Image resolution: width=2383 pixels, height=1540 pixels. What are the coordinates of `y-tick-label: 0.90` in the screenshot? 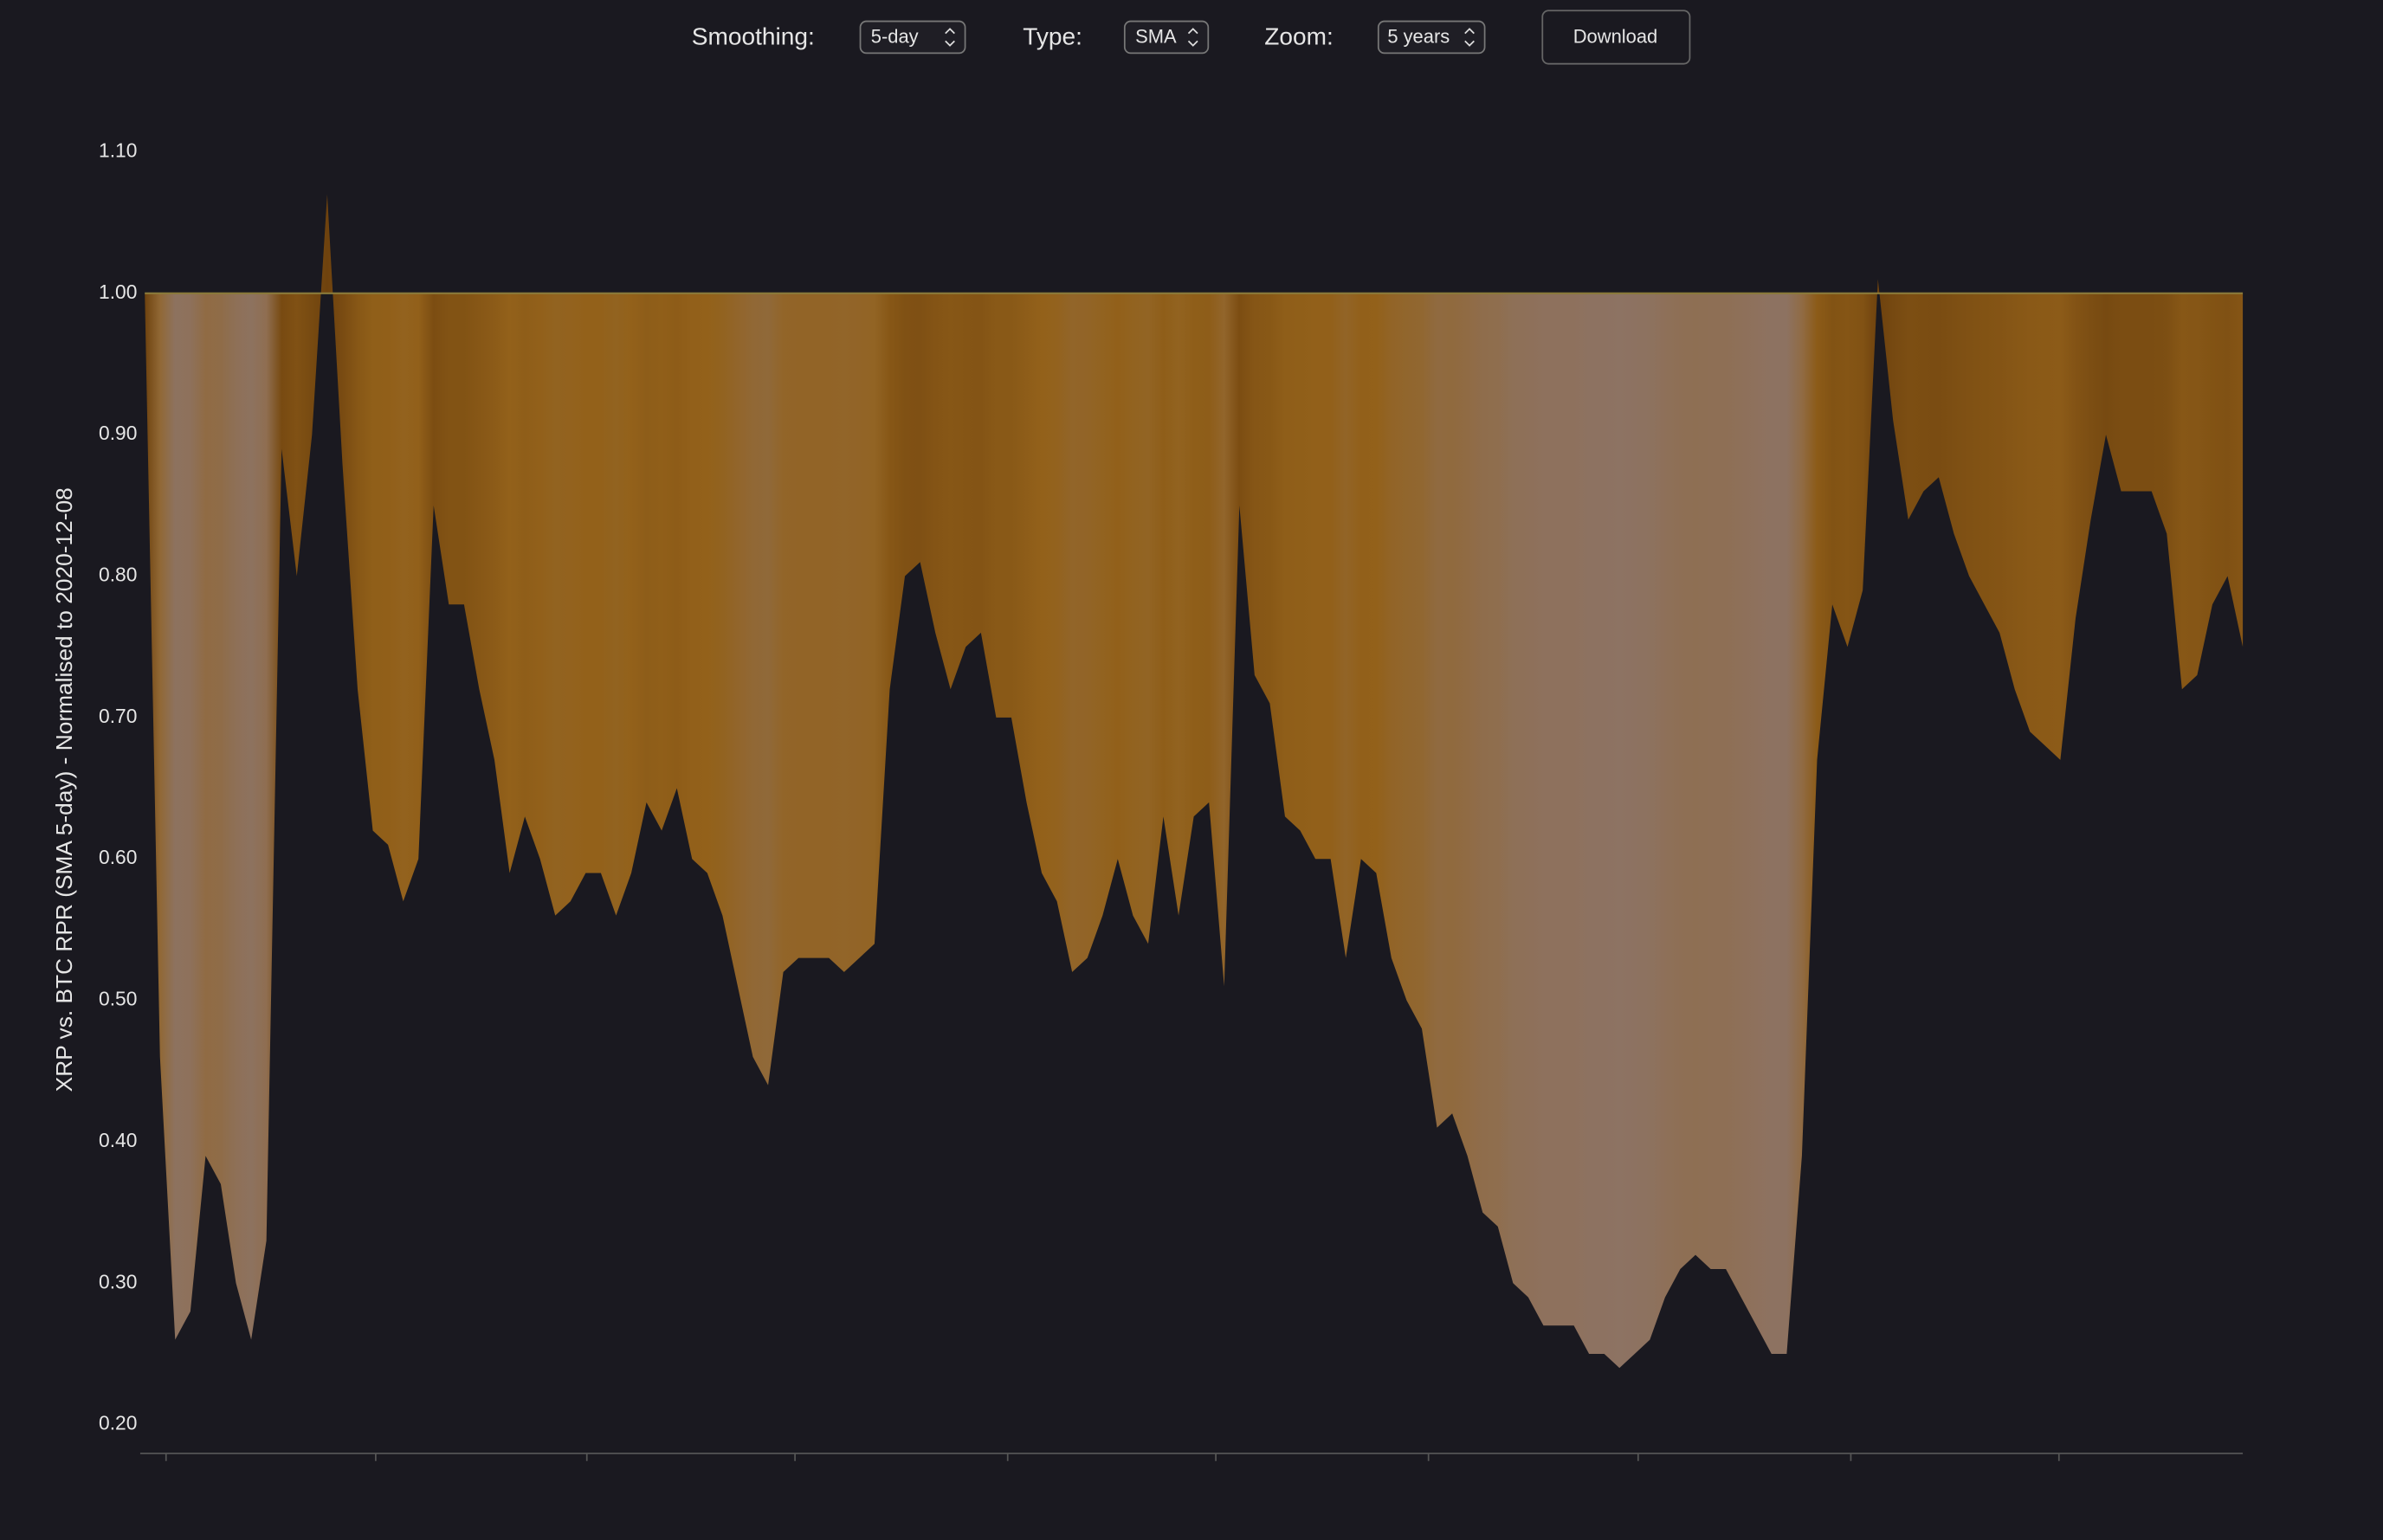 It's located at (118, 433).